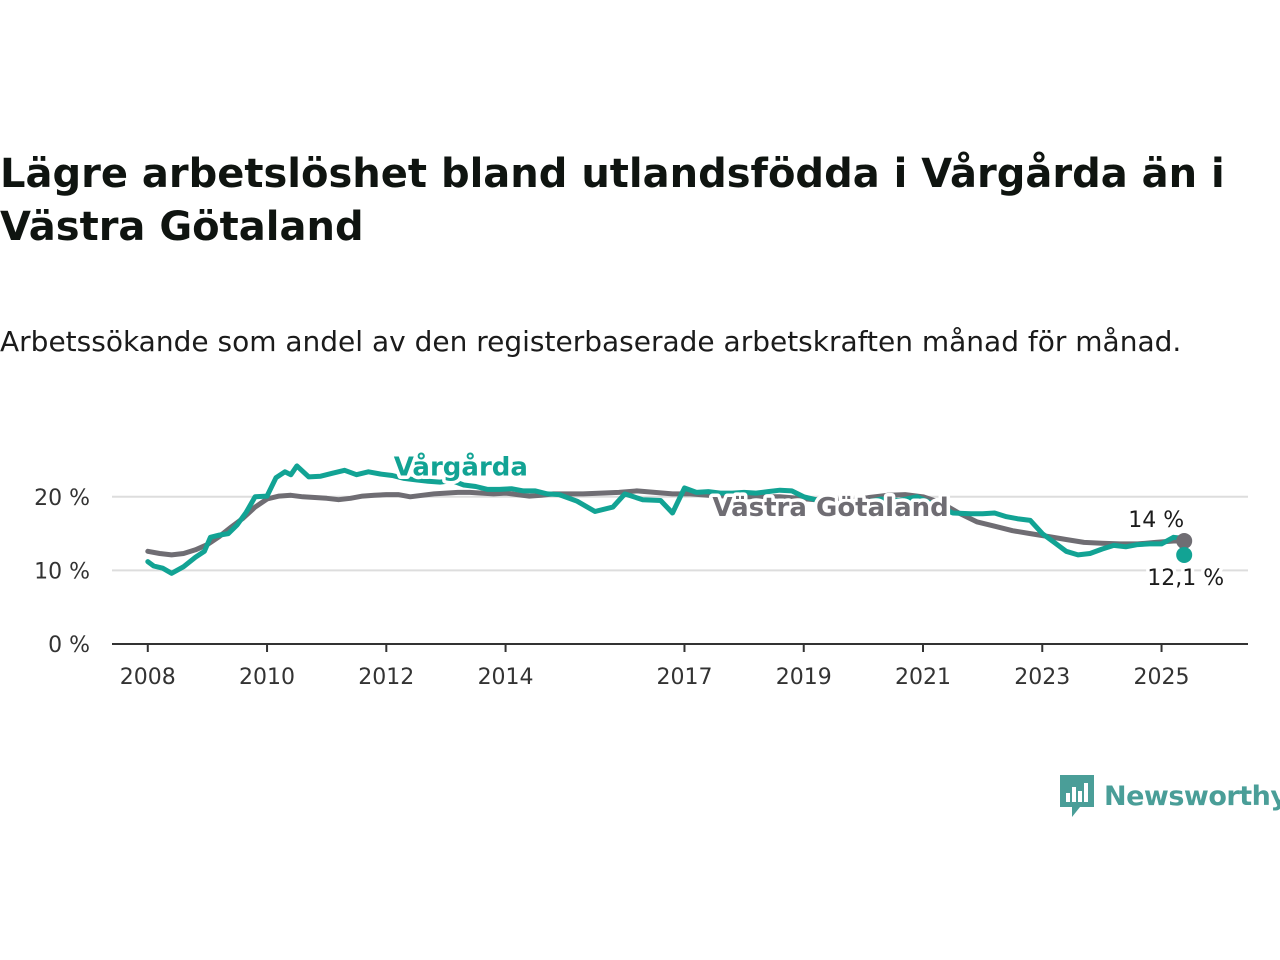 The width and height of the screenshot is (1280, 960). What do you see at coordinates (1184, 540) in the screenshot?
I see `series-endpoint-vastra-gotaland` at bounding box center [1184, 540].